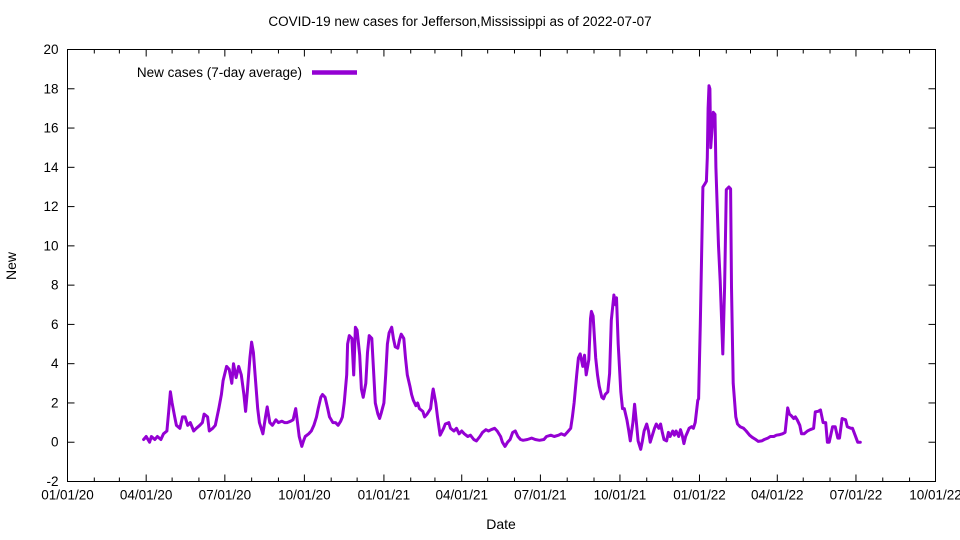 The image size is (960, 540). What do you see at coordinates (219, 72) in the screenshot?
I see `legend-label: New cases (7-day average)` at bounding box center [219, 72].